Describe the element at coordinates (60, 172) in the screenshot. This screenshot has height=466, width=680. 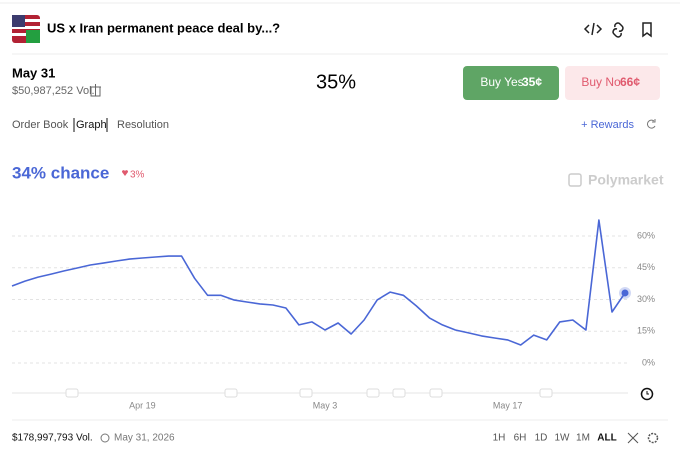
I see `chance: 34% chance` at that location.